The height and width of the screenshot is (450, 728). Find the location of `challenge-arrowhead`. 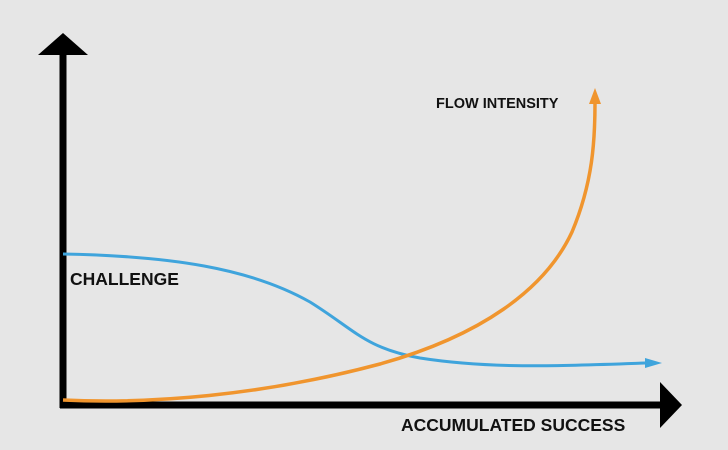

challenge-arrowhead is located at coordinates (653, 363).